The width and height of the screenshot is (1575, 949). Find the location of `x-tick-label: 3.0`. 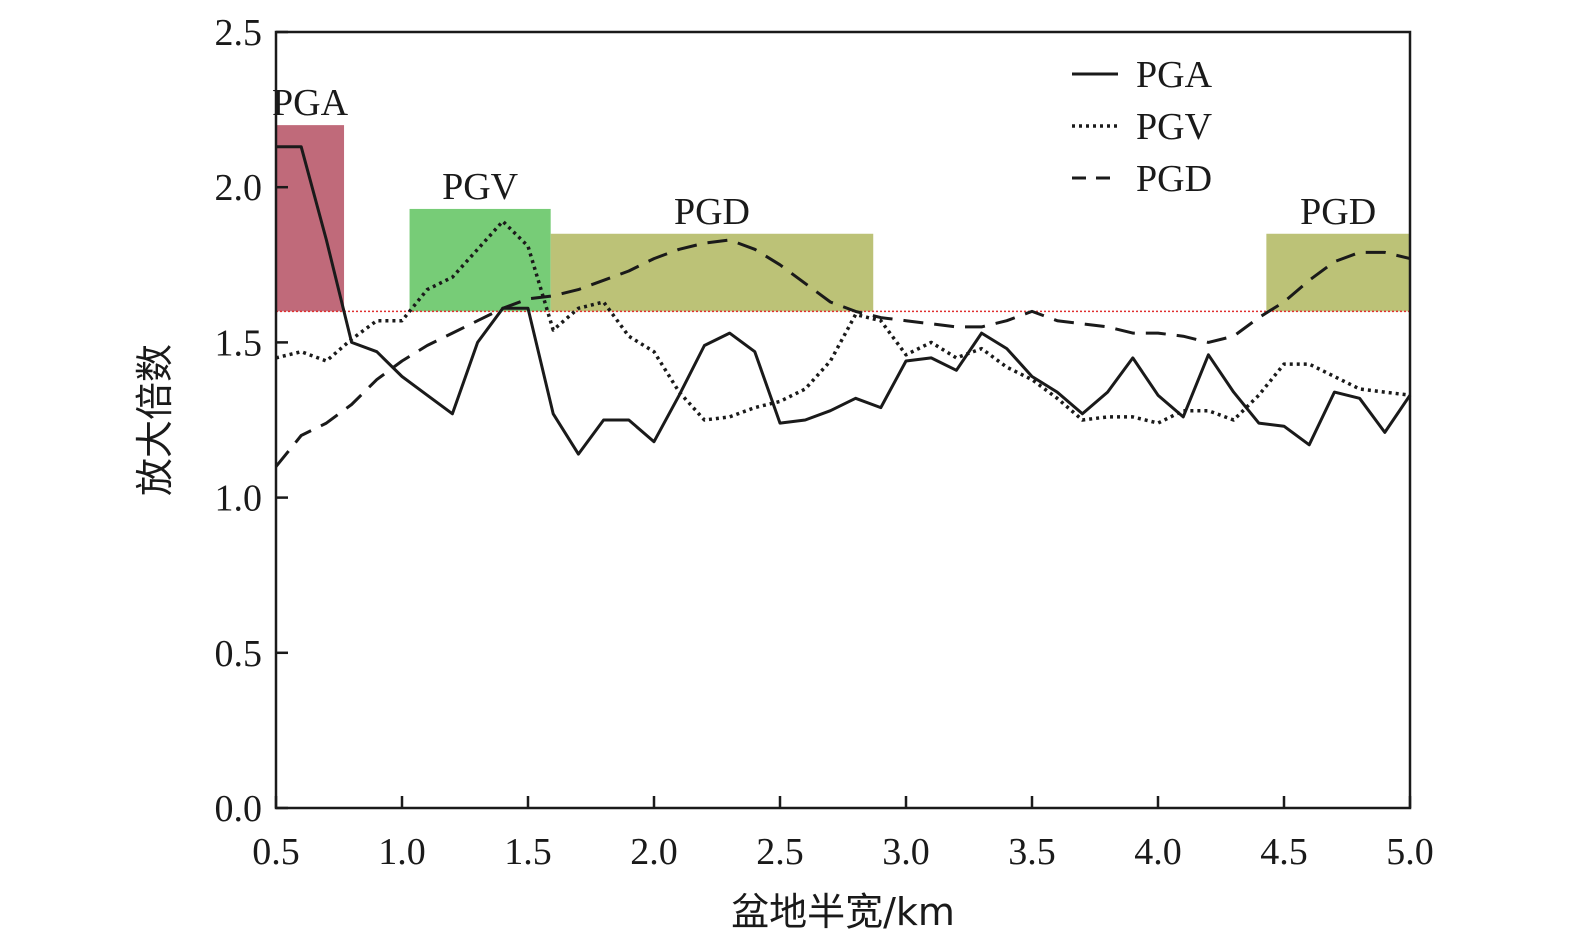

x-tick-label: 3.0 is located at coordinates (906, 852).